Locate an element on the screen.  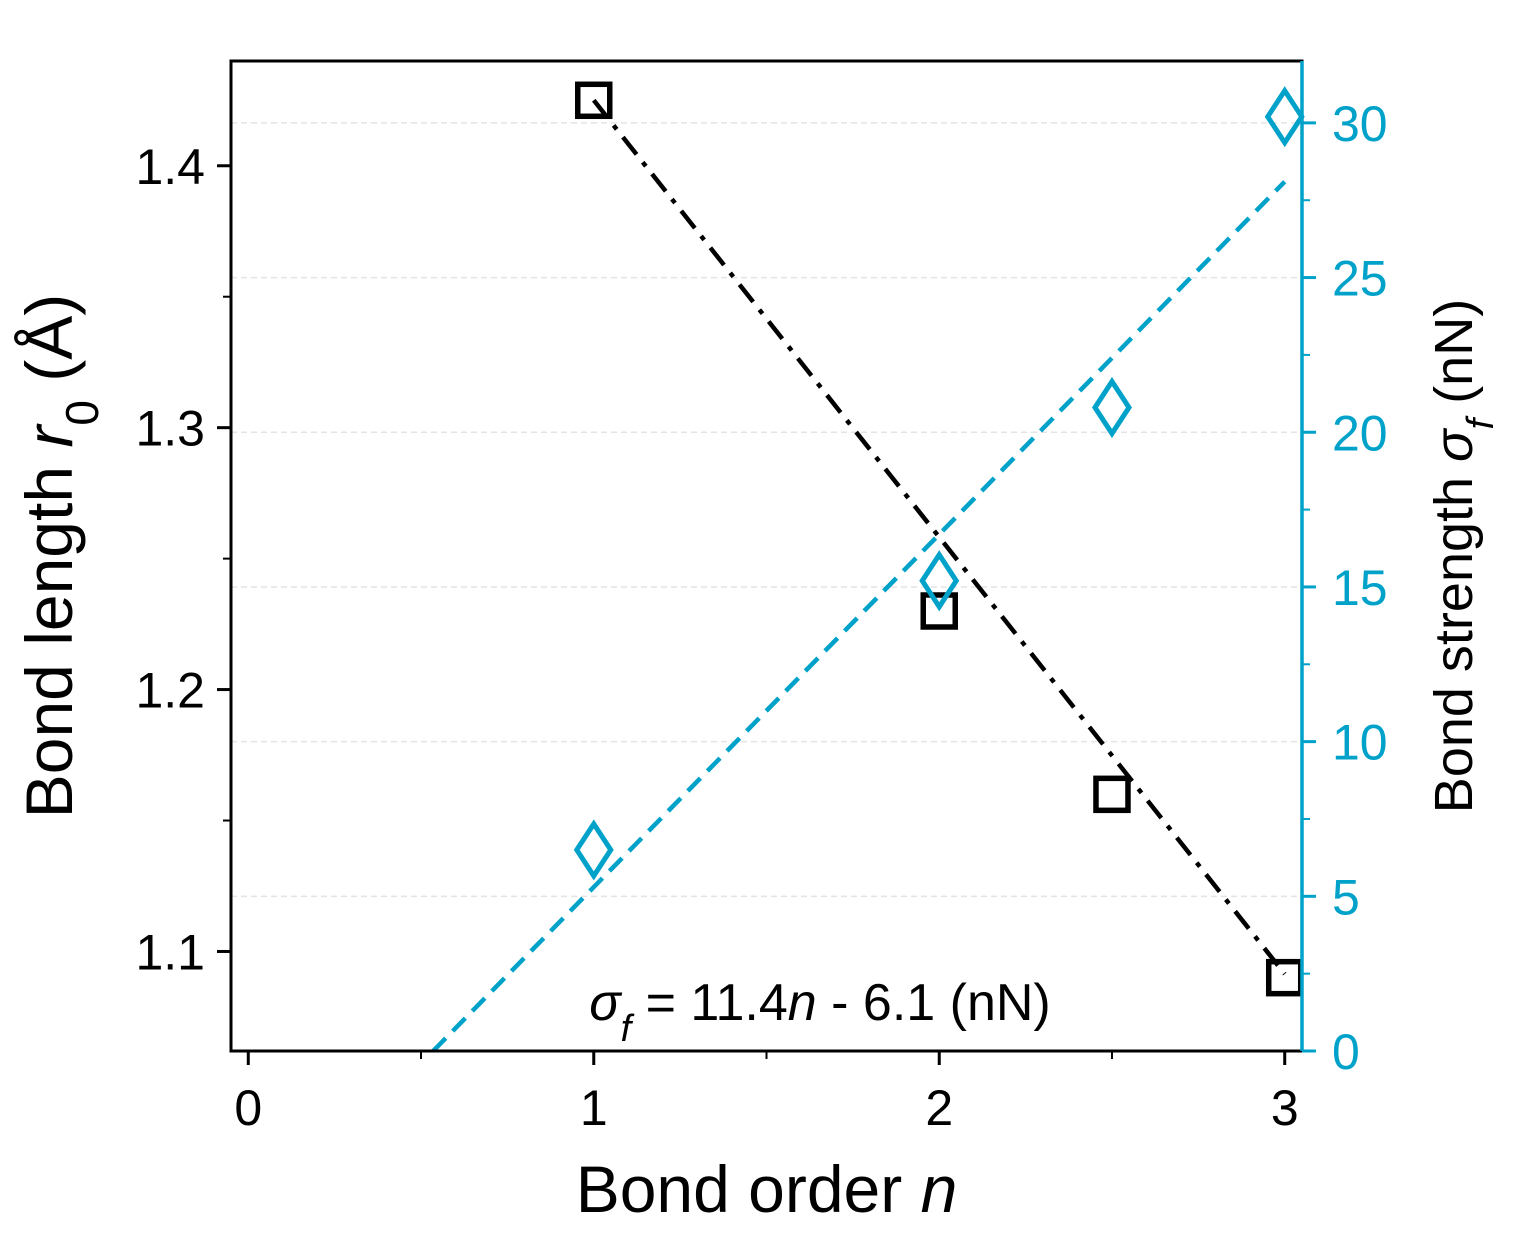
left-y-axis-title: Bond length r0 (Å) is located at coordinates (60, 556).